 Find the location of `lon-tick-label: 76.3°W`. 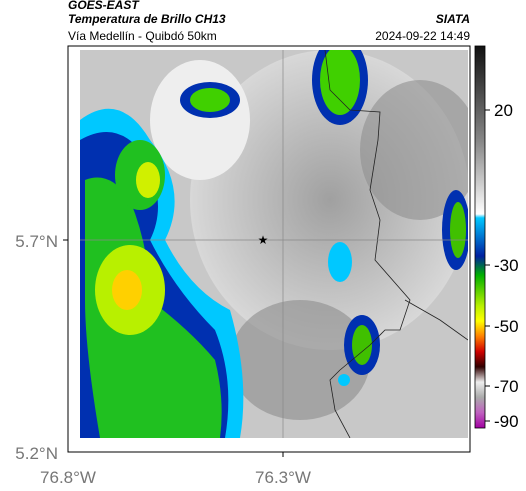

lon-tick-label: 76.3°W is located at coordinates (283, 477).